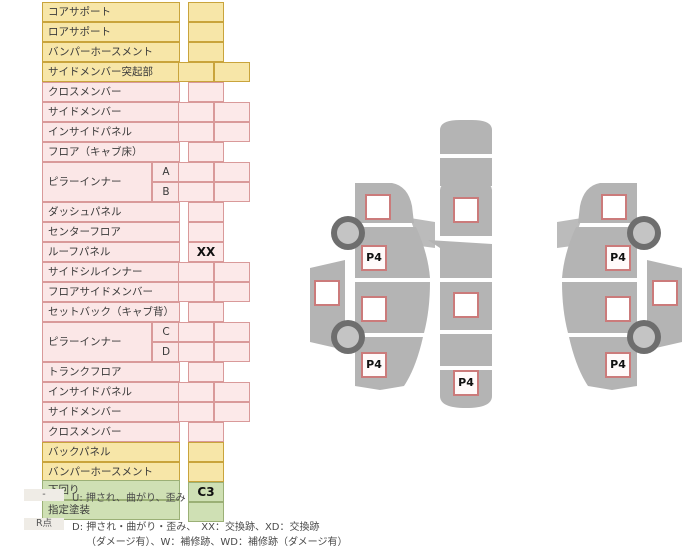 This screenshot has height=548, width=692. Describe the element at coordinates (569, 233) in the screenshot. I see `right-connector` at that location.